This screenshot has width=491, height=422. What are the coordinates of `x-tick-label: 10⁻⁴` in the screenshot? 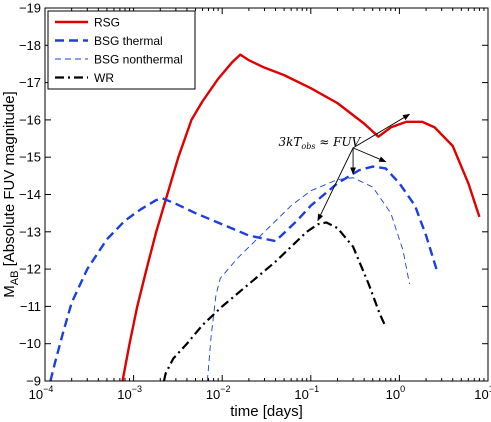 It's located at (41, 393).